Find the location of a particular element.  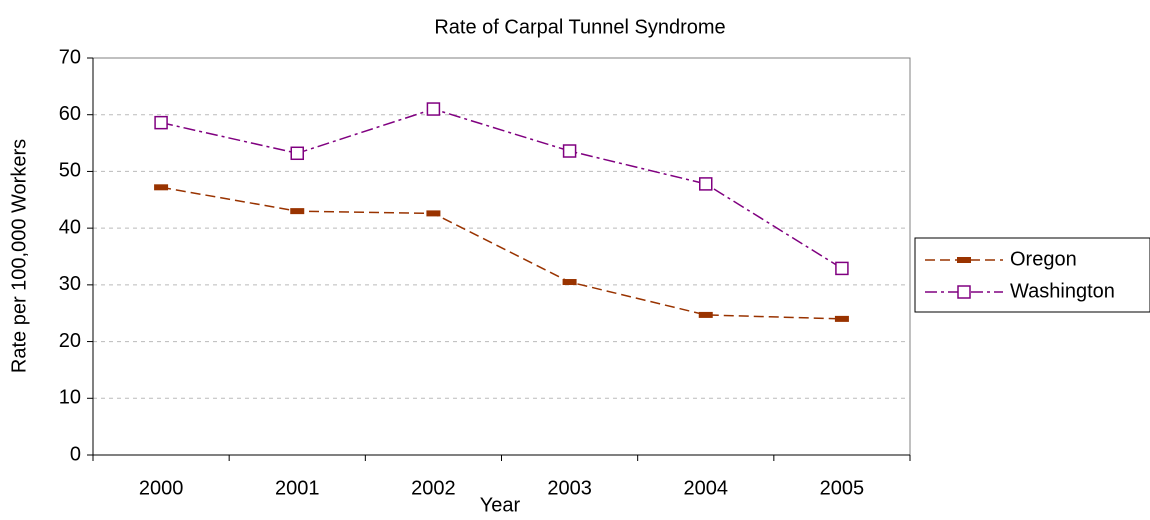

y-tick-label: 40 is located at coordinates (70, 227).